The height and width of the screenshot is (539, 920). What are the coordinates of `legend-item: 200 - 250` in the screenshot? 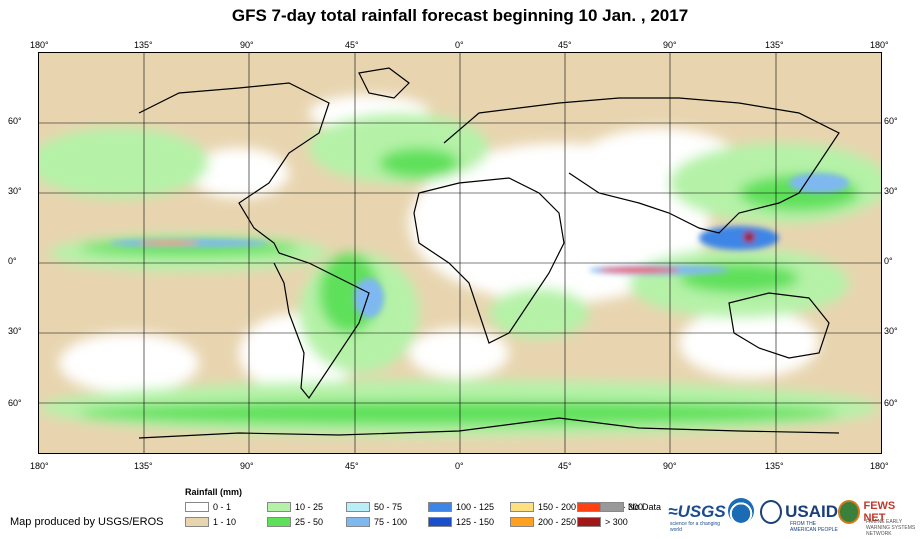 It's located at (543, 522).